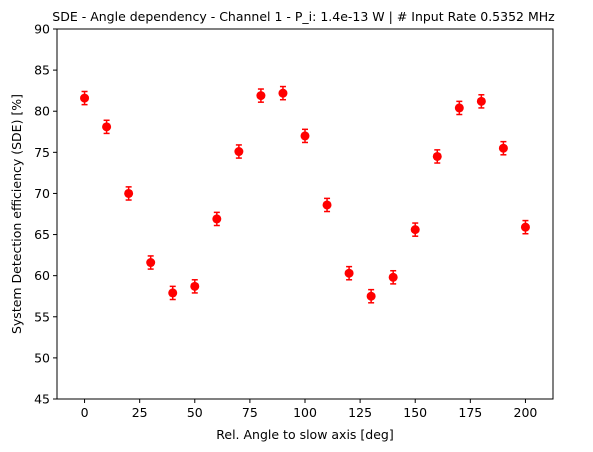 This screenshot has width=593, height=452. I want to click on x-axis-label: Rel. Angle to slow axis [deg], so click(304, 434).